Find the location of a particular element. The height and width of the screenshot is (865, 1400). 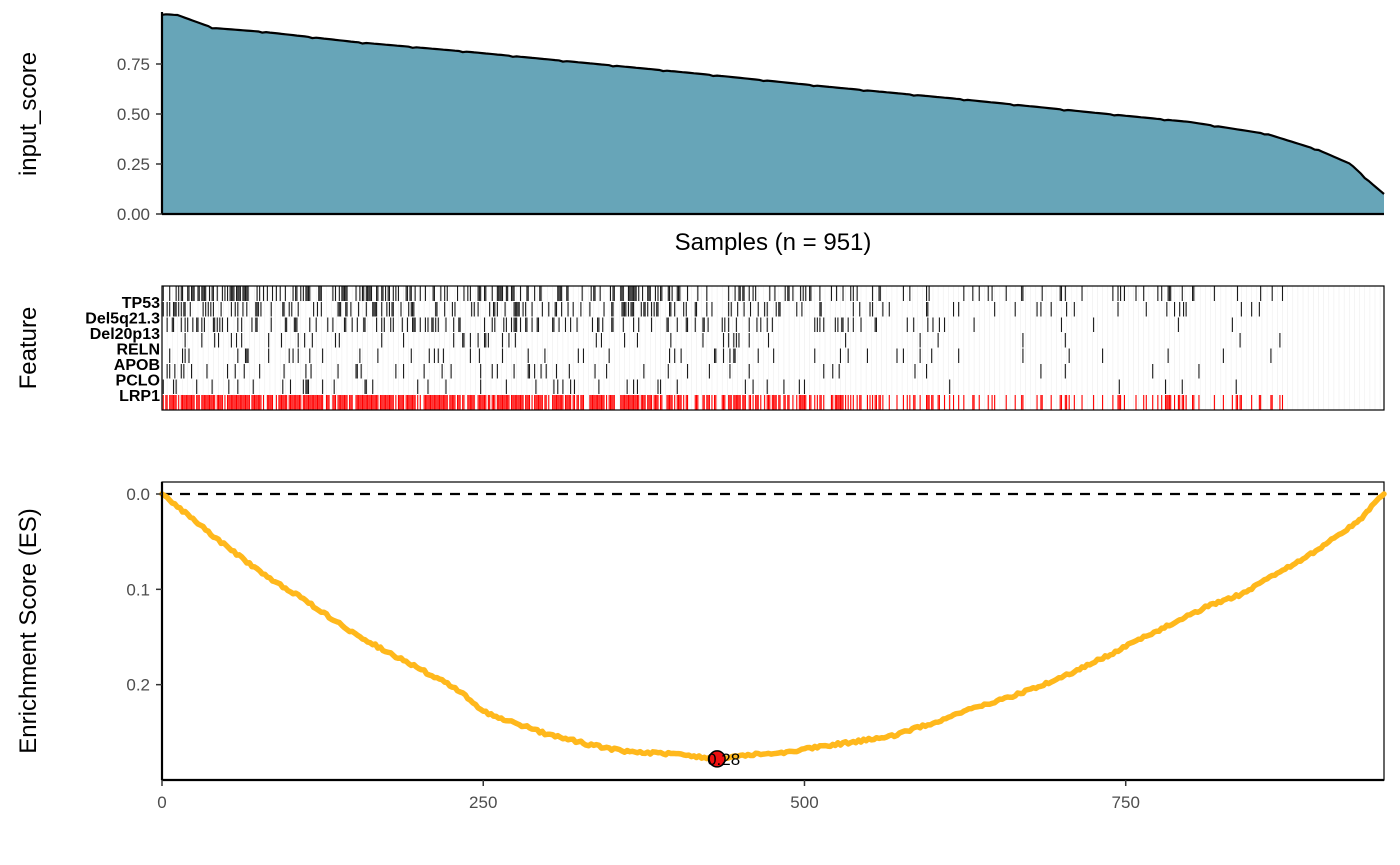

feature-label: RELN is located at coordinates (138, 349).